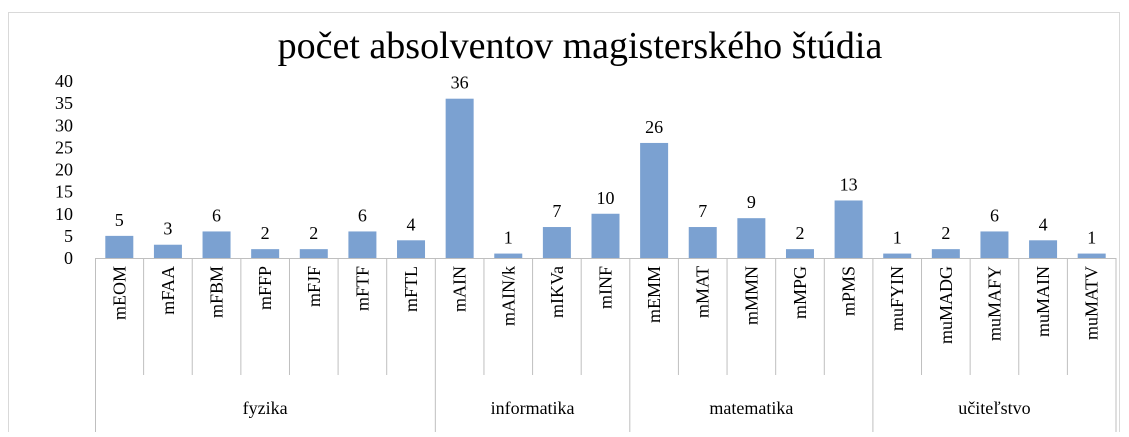 The width and height of the screenshot is (1129, 437). Describe the element at coordinates (64, 103) in the screenshot. I see `y-tick-label: 35` at that location.